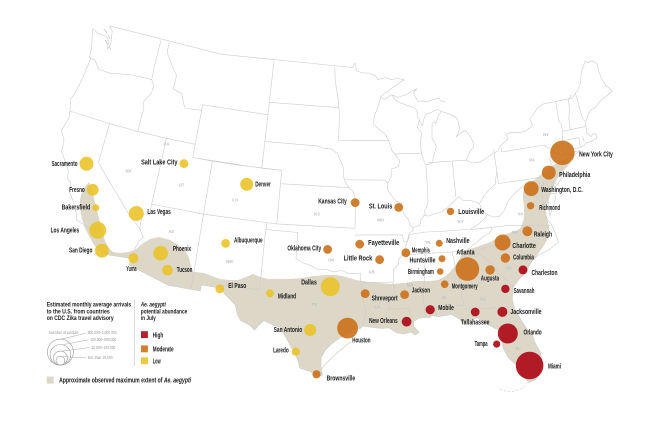 The image size is (650, 430). I want to click on svg-text: New York City, so click(596, 154).